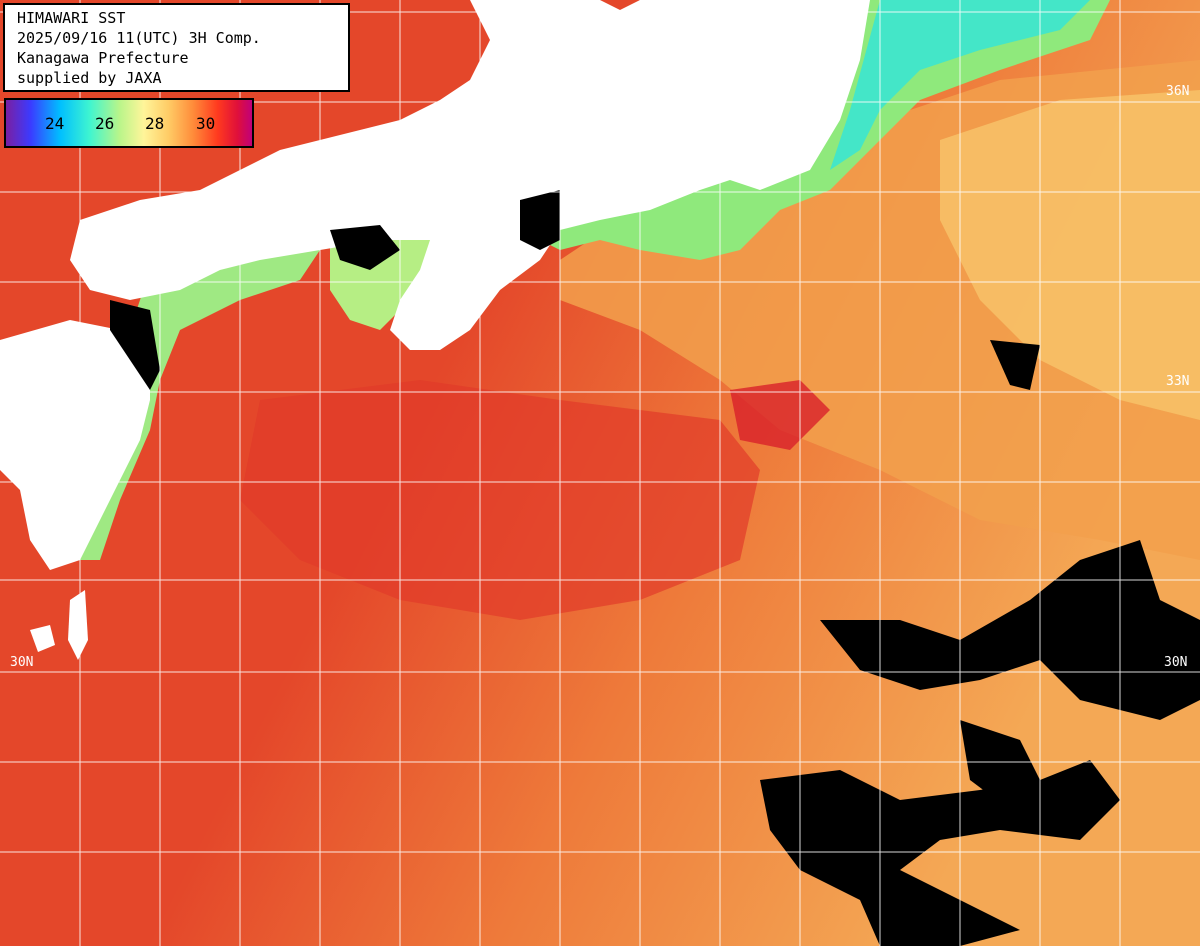 The width and height of the screenshot is (1200, 946). I want to click on title-line-product: HIMAWARI SST, so click(71, 18).